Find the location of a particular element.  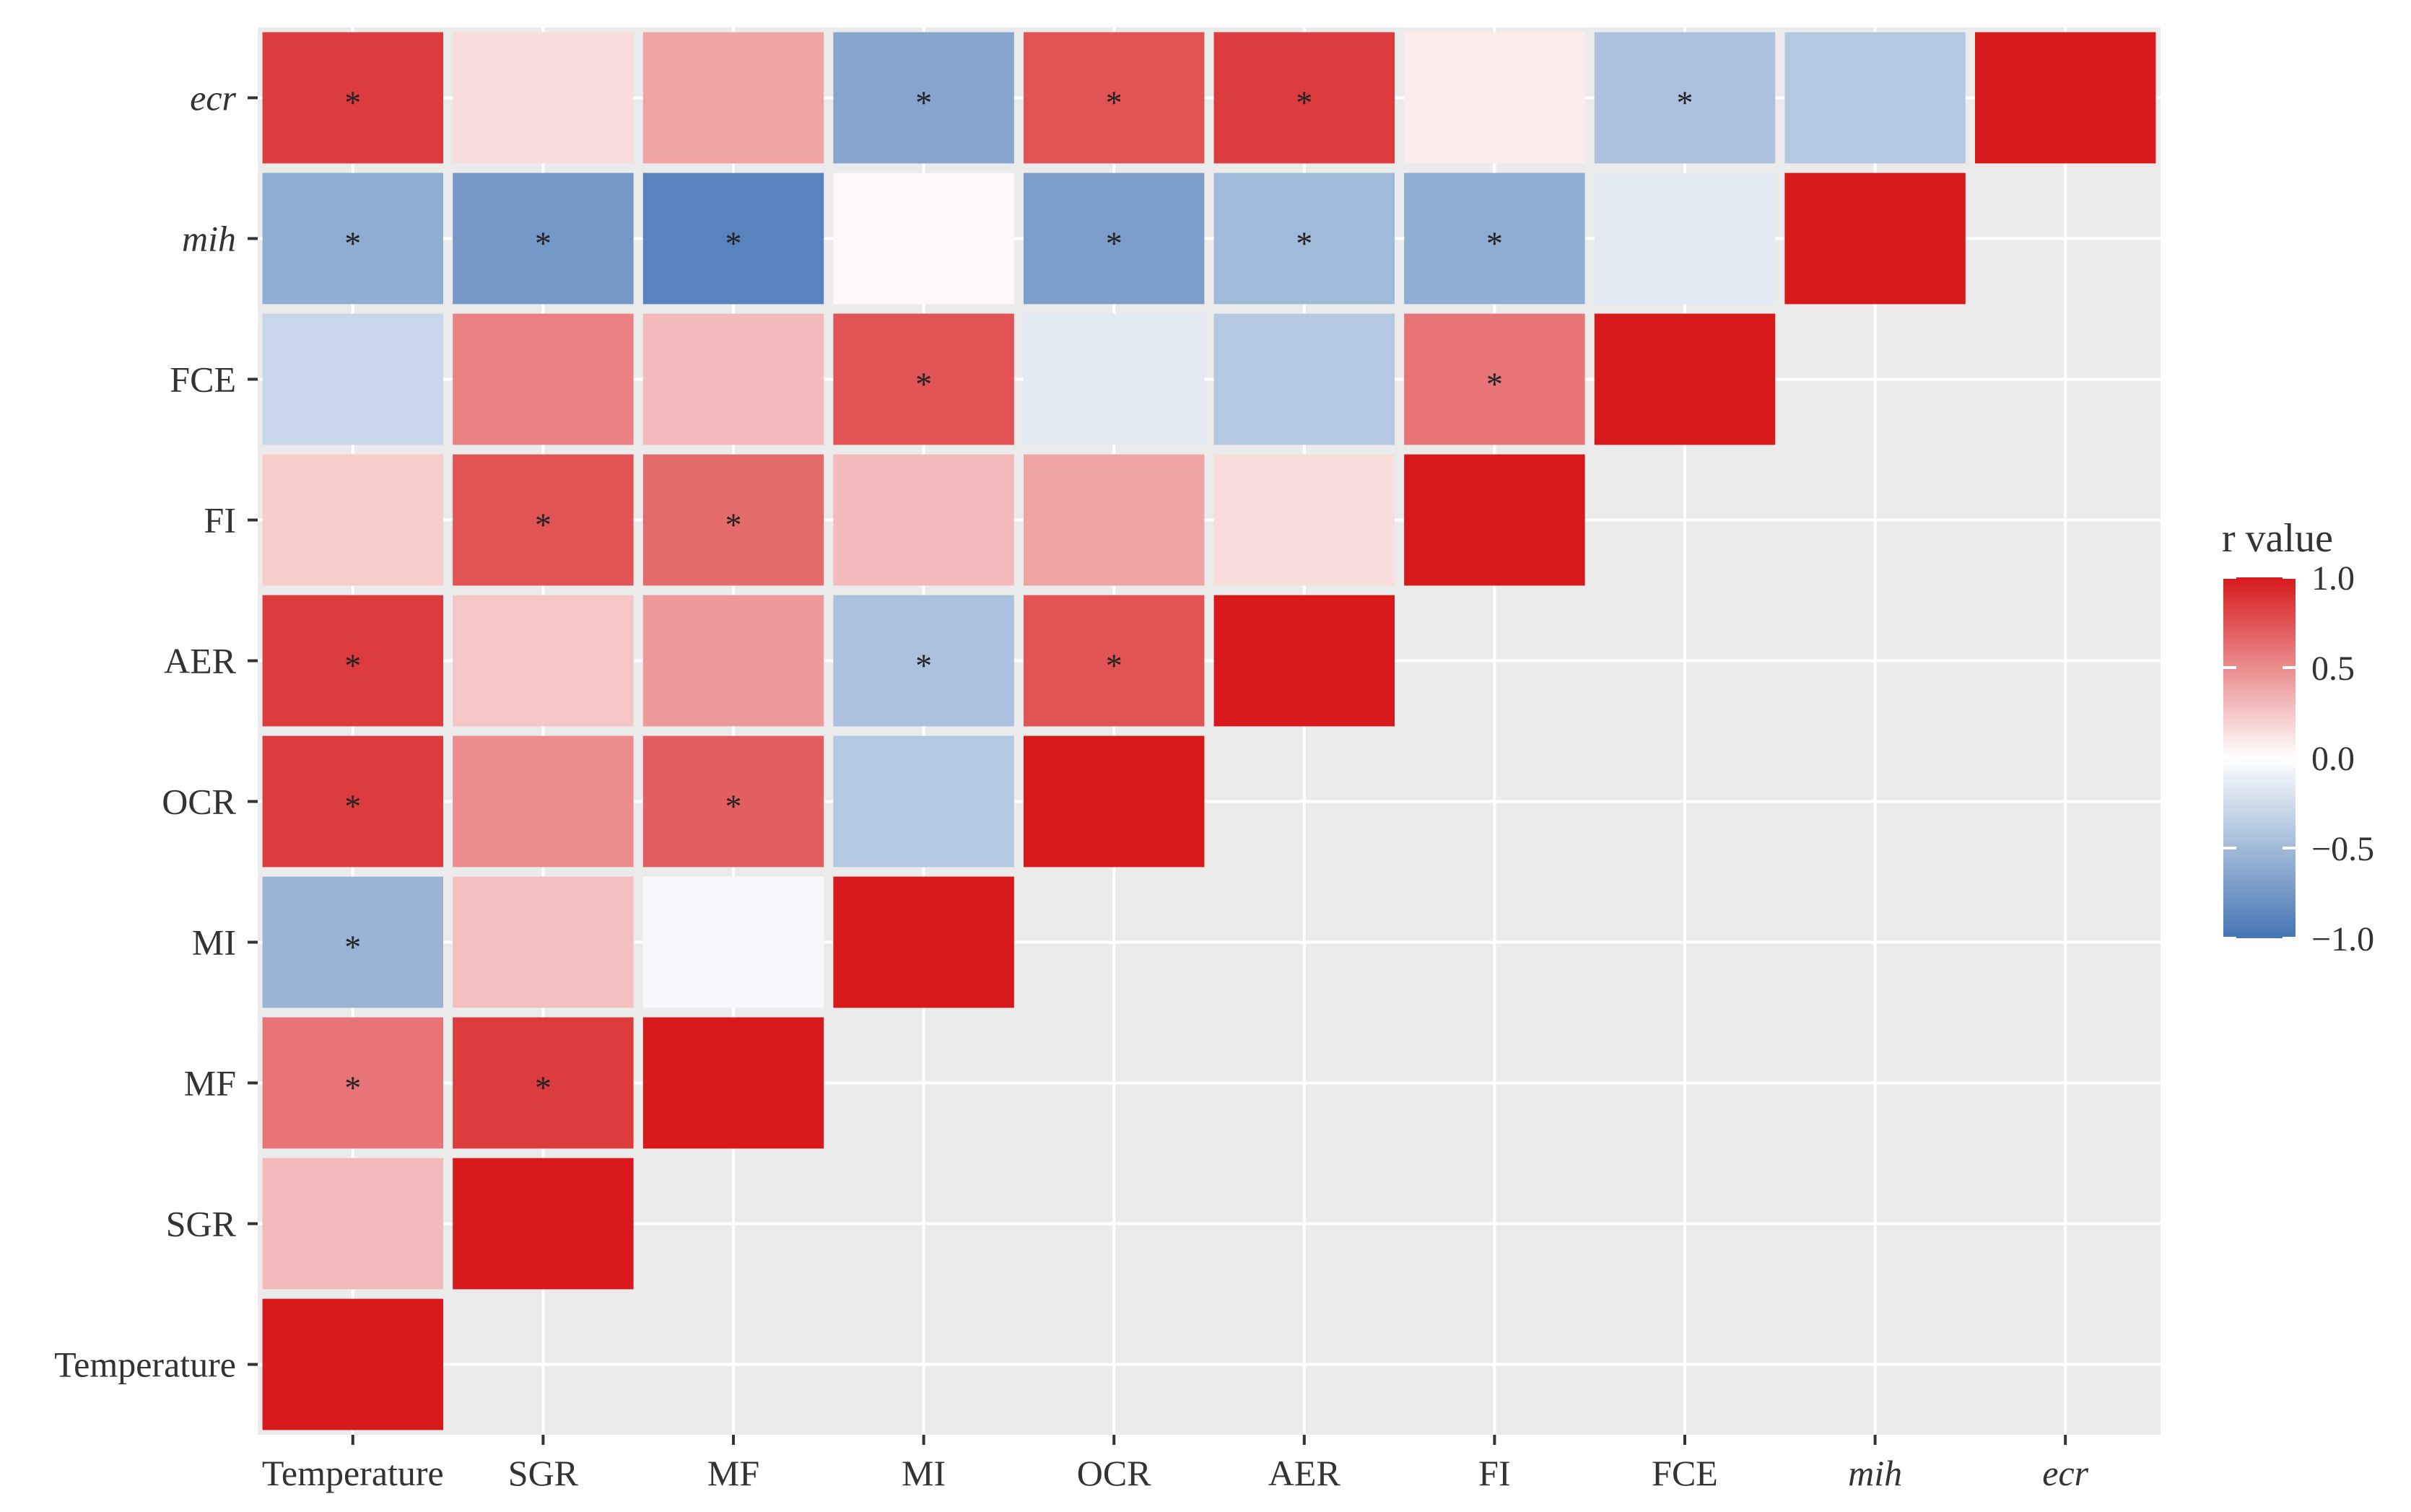

cell-ocr-aer is located at coordinates (1114, 661).